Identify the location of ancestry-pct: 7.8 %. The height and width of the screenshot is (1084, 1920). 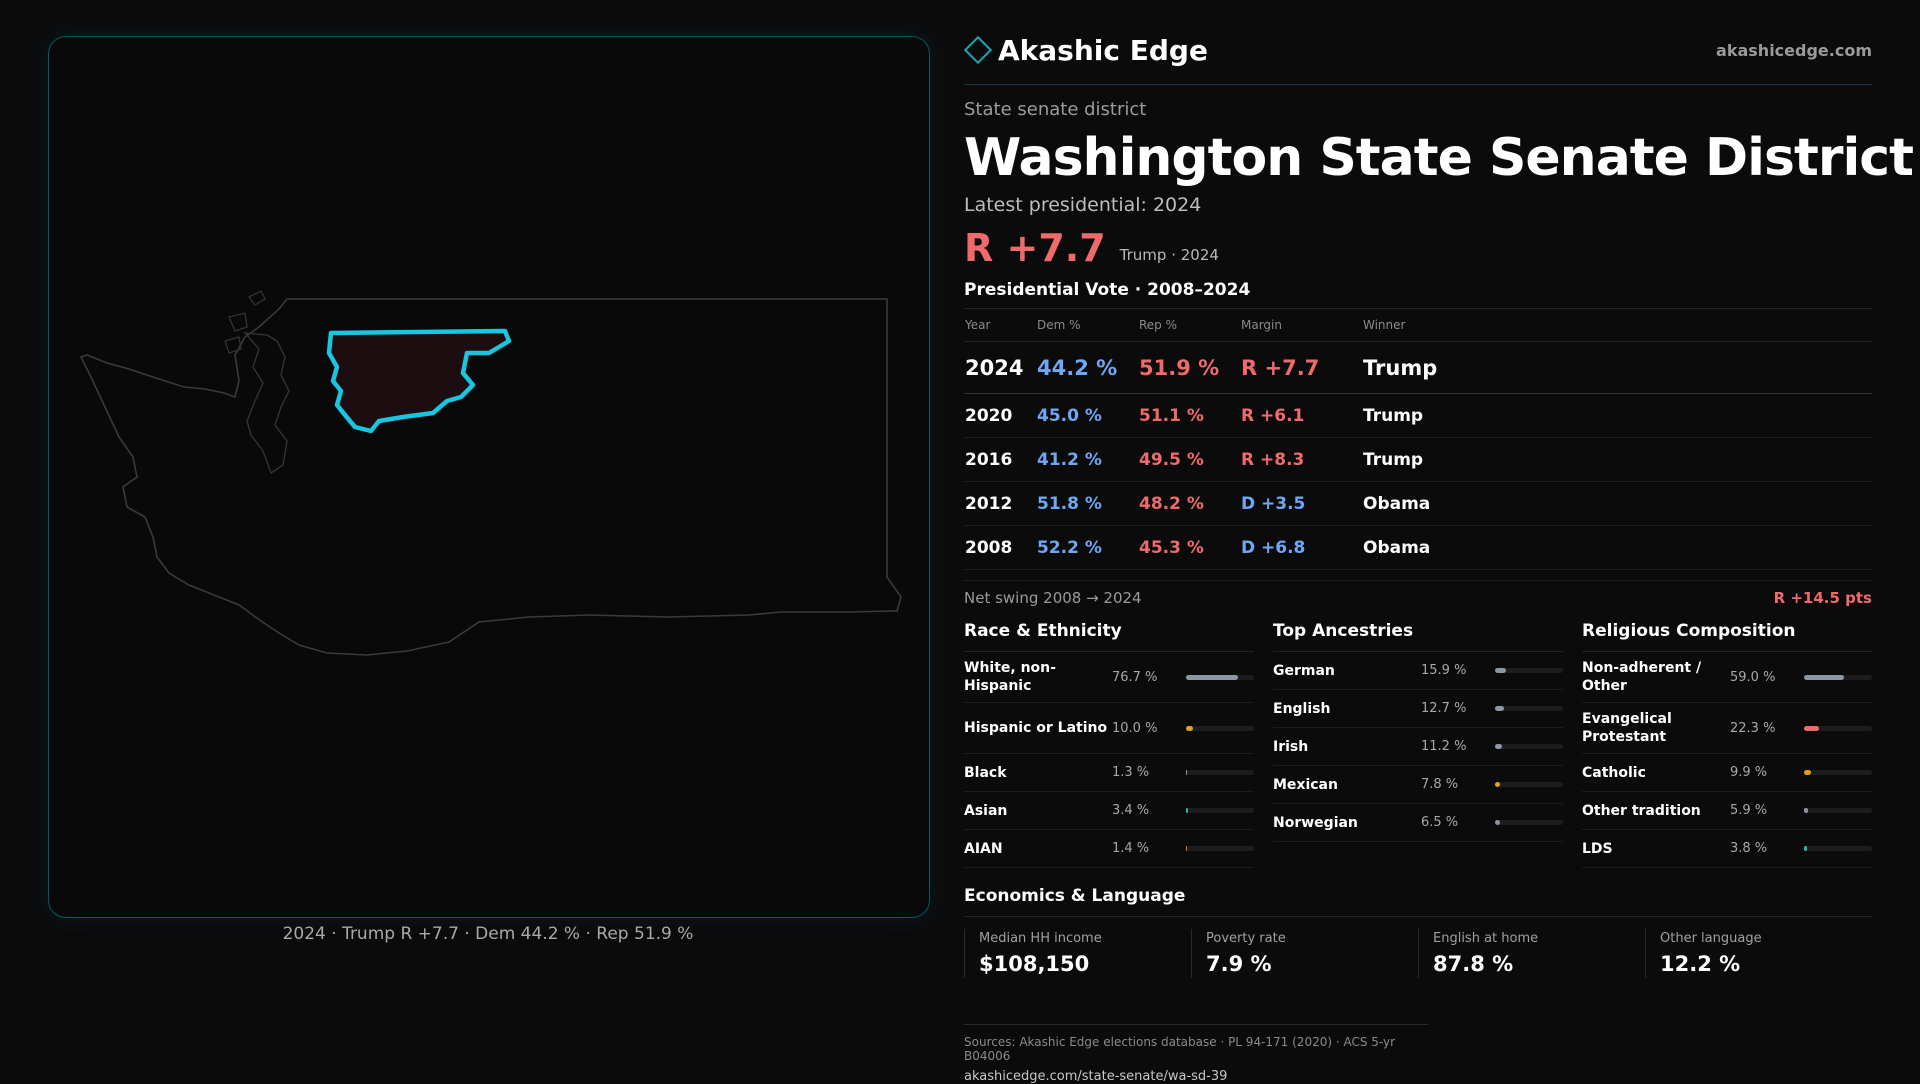
(1440, 784).